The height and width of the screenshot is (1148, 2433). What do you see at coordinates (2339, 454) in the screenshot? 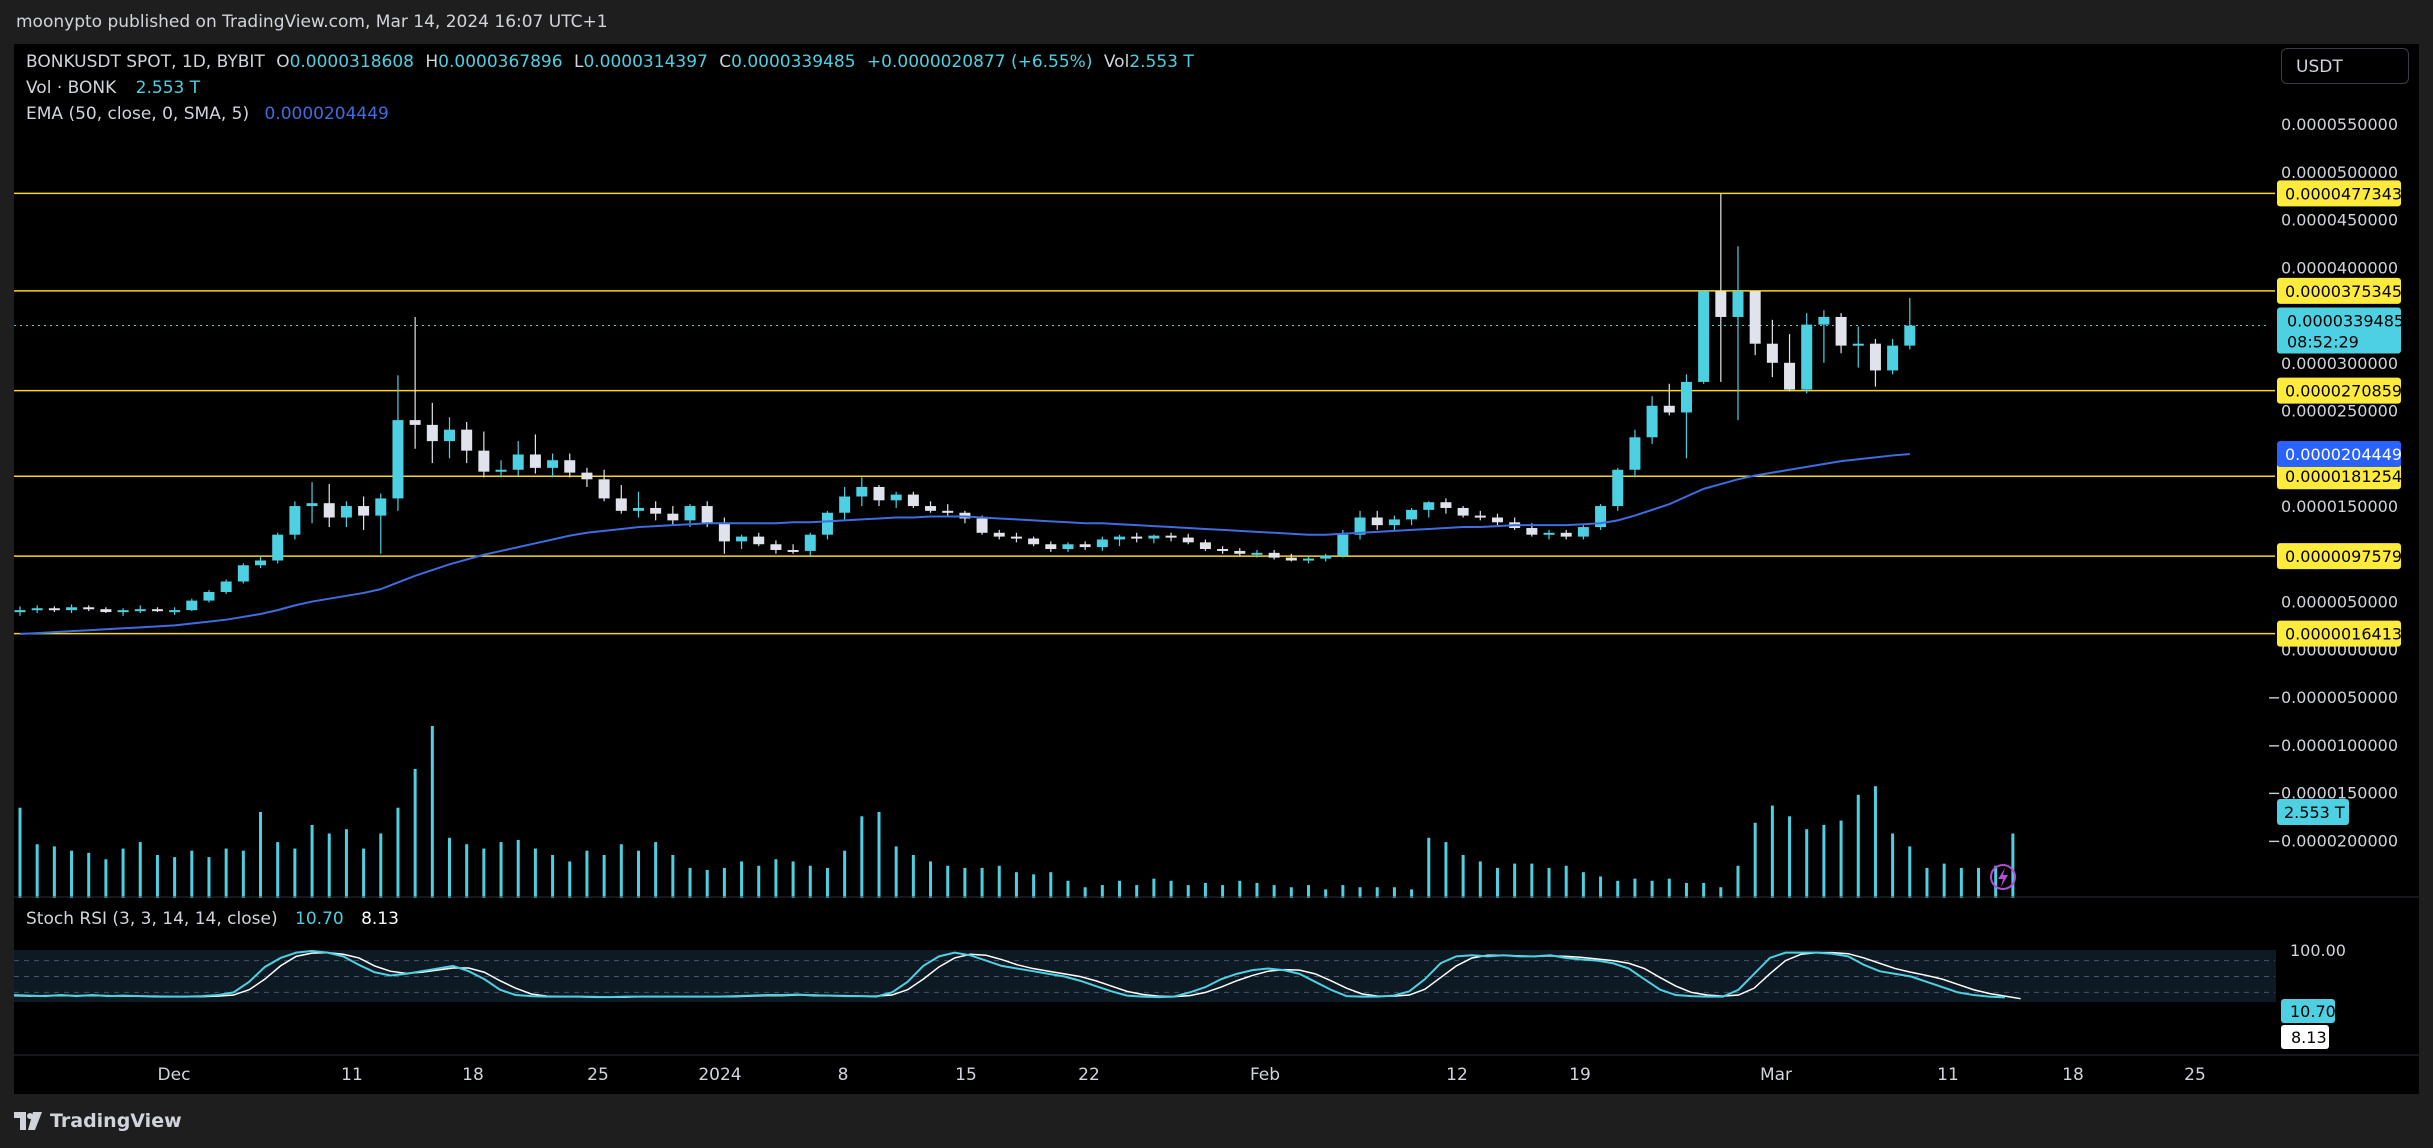
I see `ema-badge-bg` at bounding box center [2339, 454].